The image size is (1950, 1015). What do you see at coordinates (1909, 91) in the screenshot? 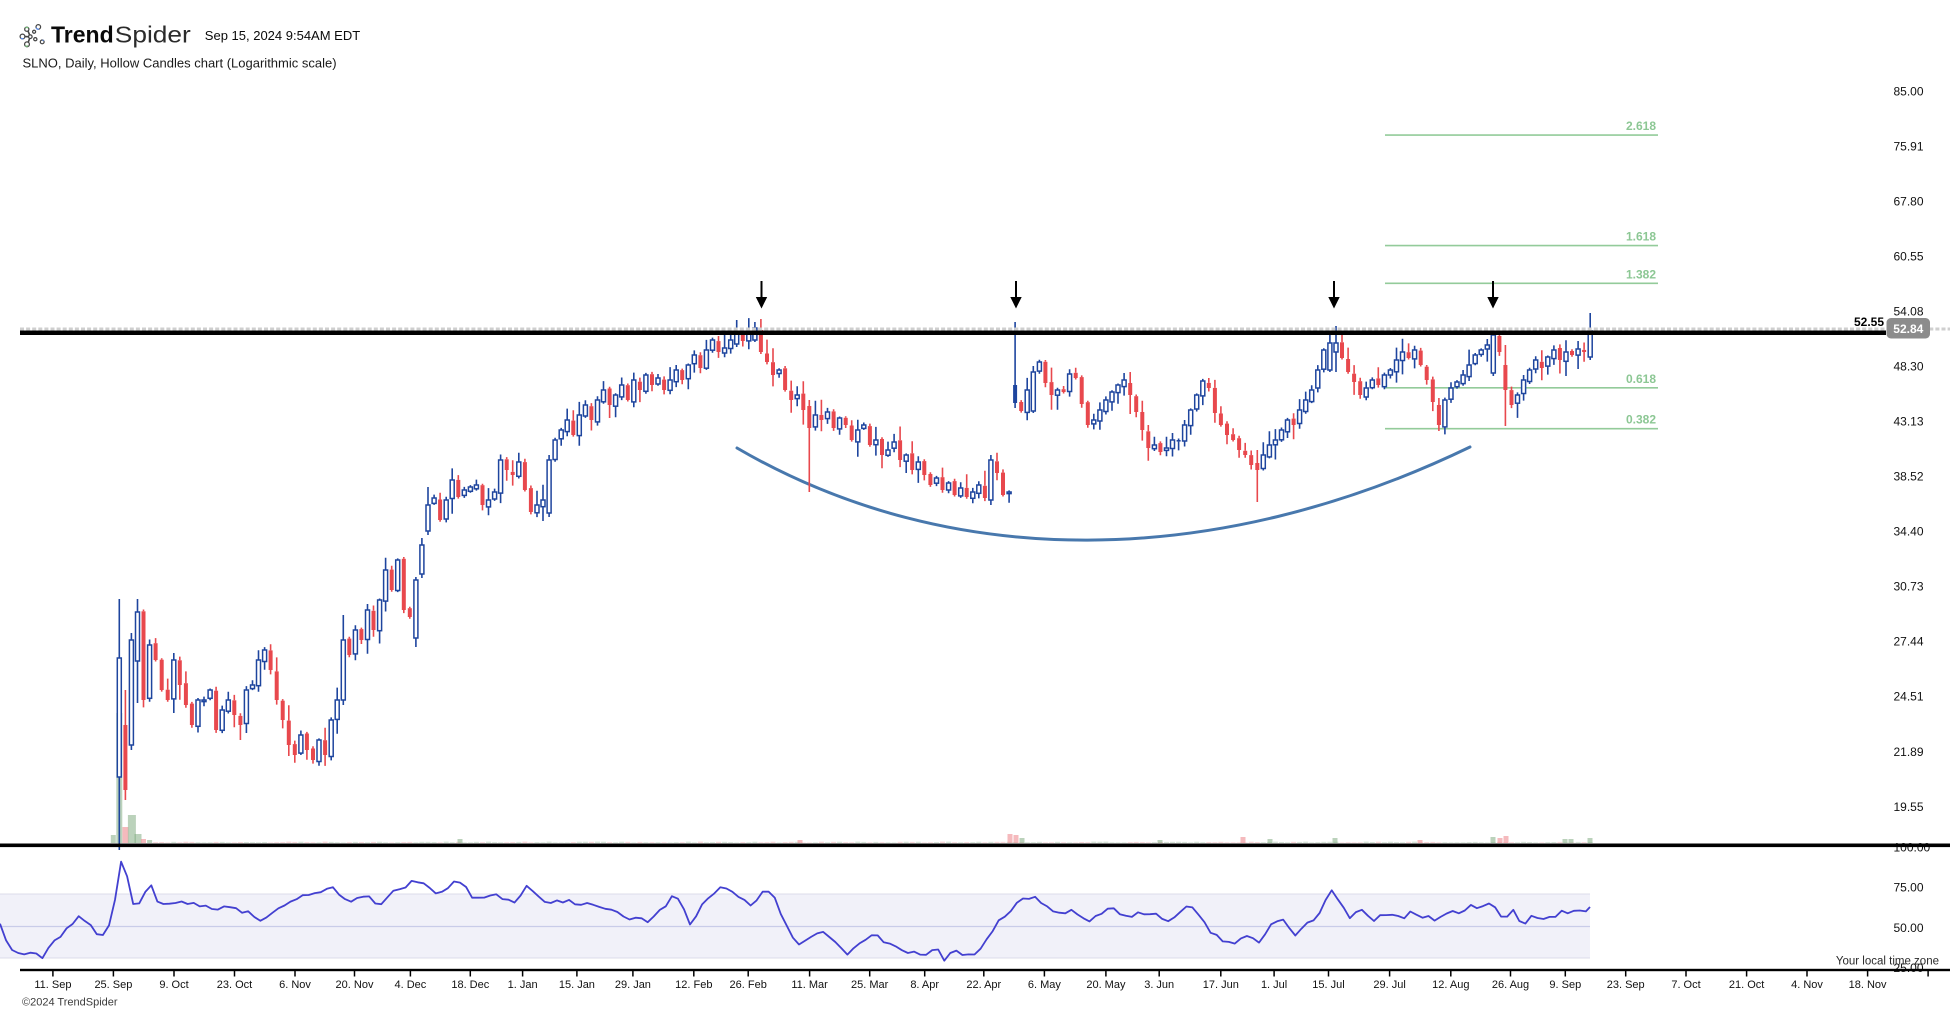
I see `svg-text: 85.00` at bounding box center [1909, 91].